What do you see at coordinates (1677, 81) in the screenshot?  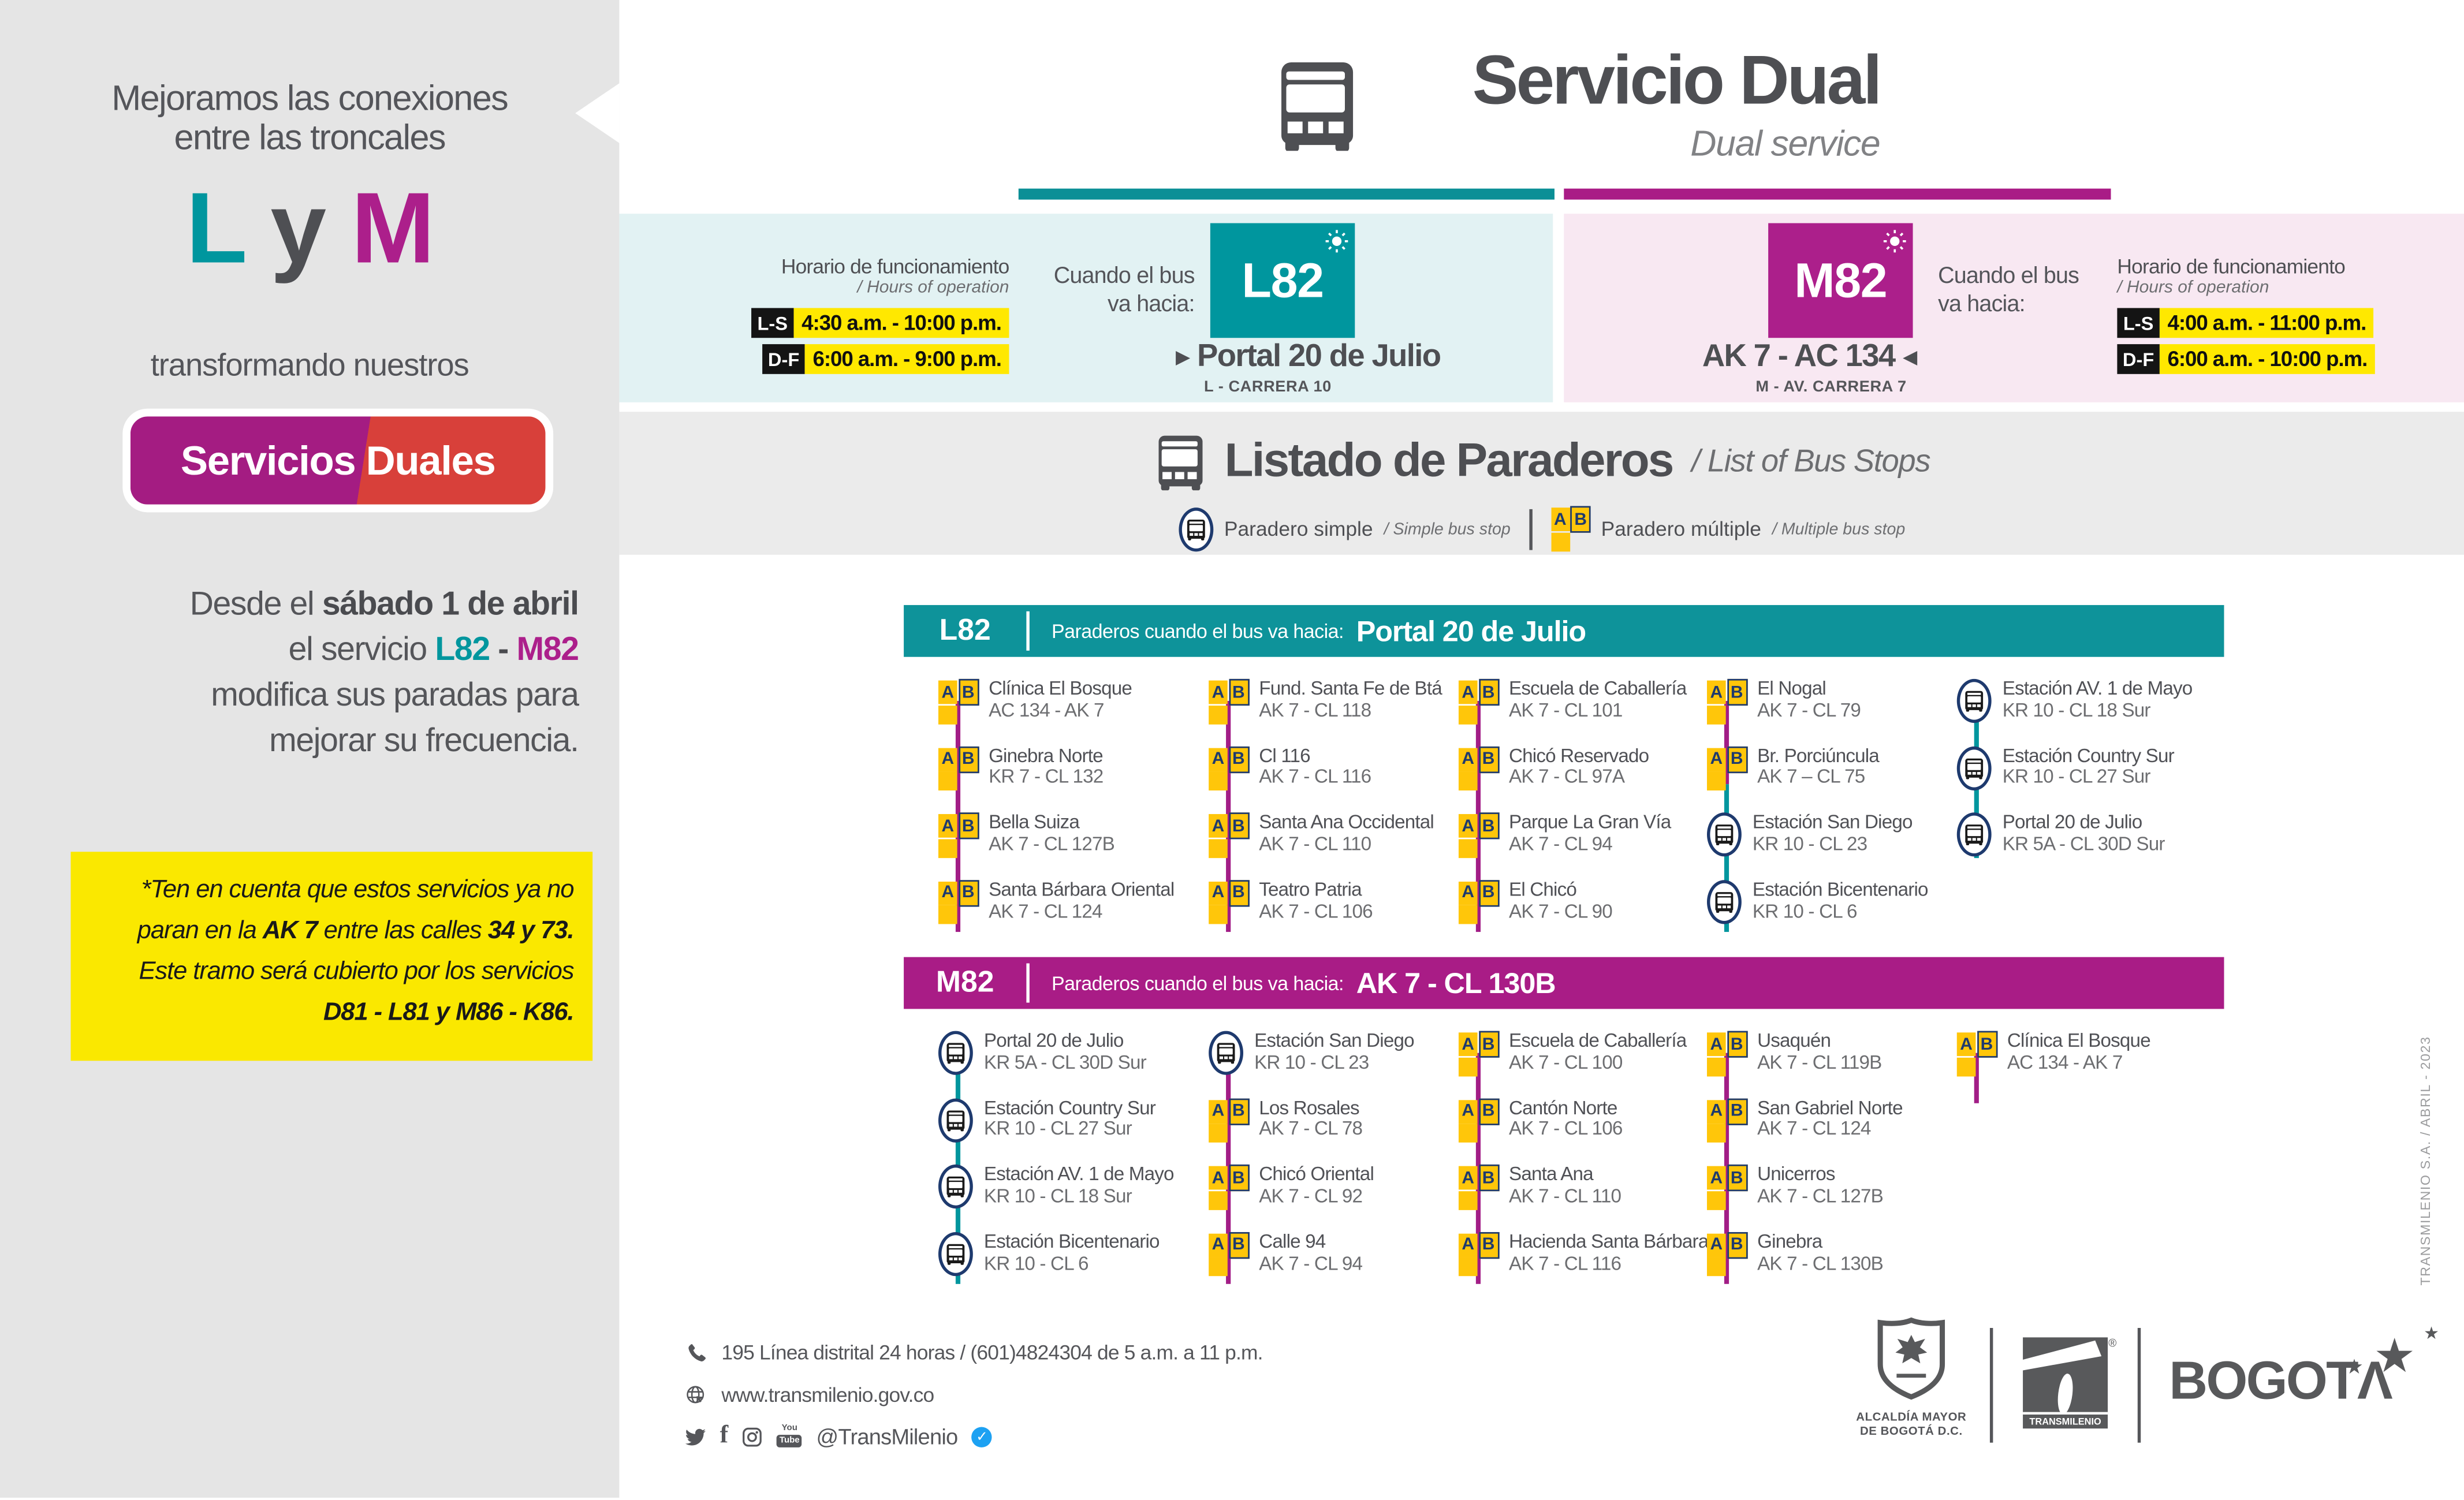 I see `page-title: Servicio Dual` at bounding box center [1677, 81].